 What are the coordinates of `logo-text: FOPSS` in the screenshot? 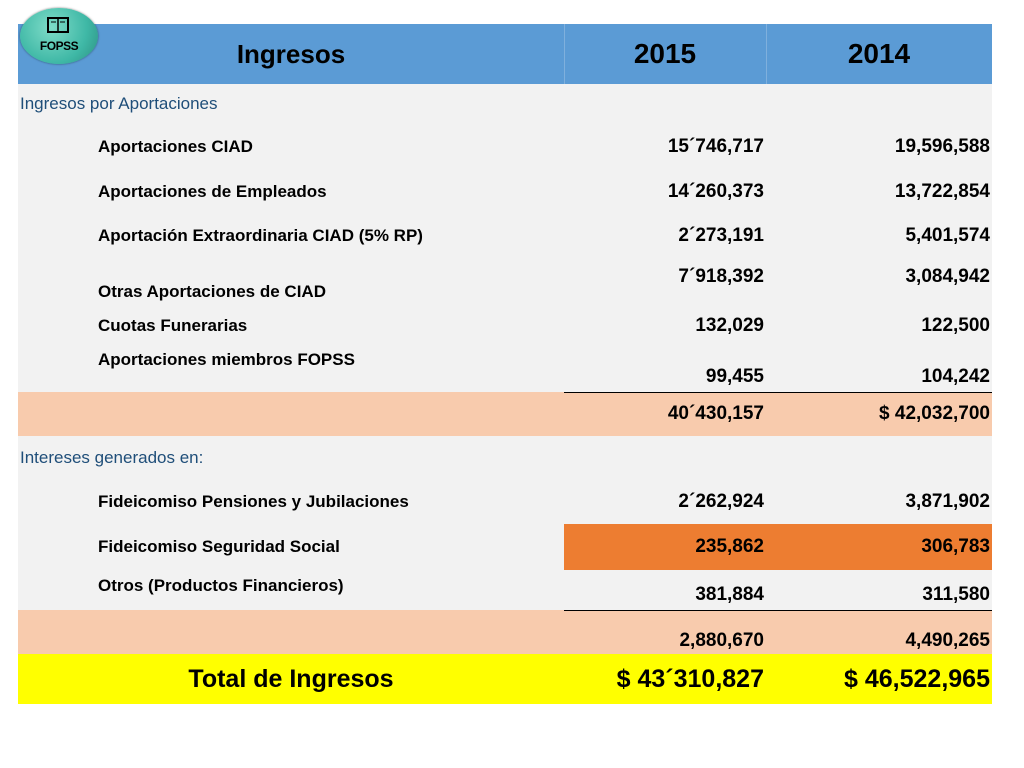 It's located at (59, 46).